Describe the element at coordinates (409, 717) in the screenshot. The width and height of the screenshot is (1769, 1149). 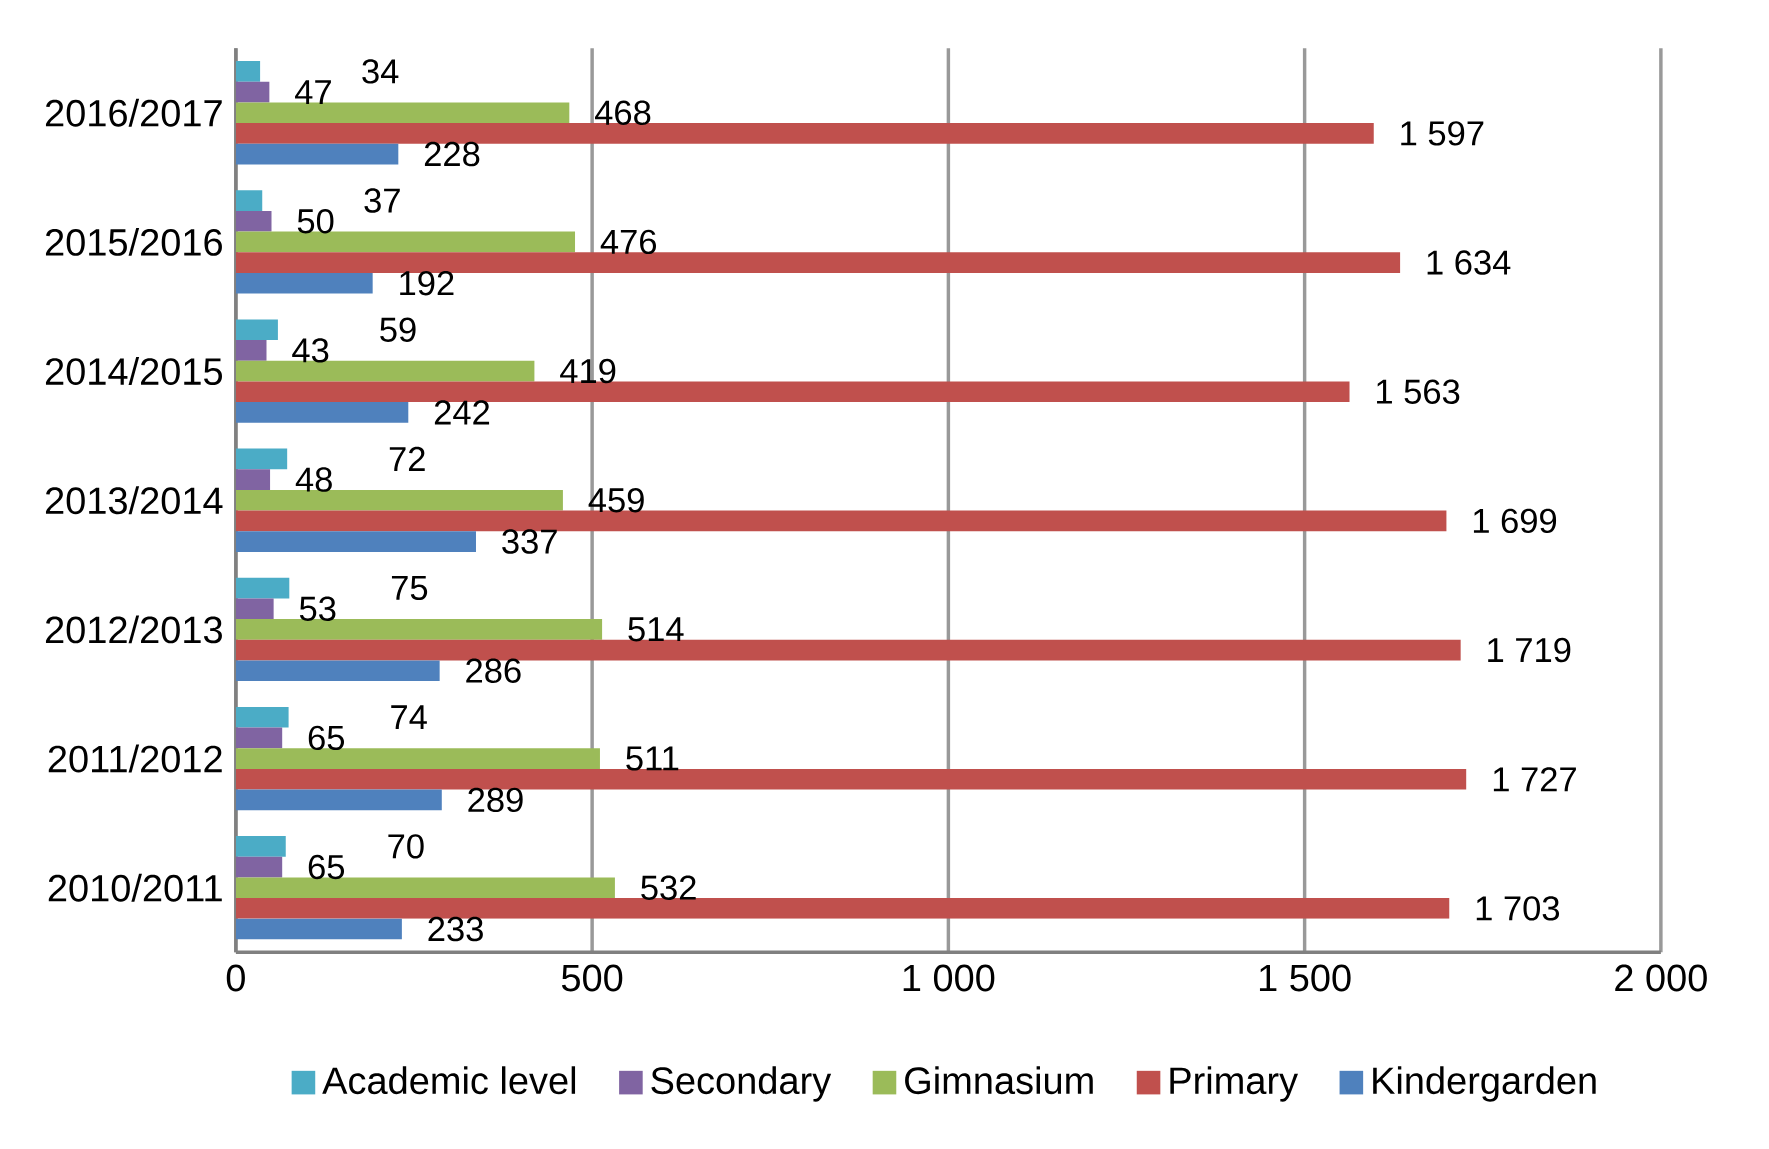
I see `data-label: 74` at that location.